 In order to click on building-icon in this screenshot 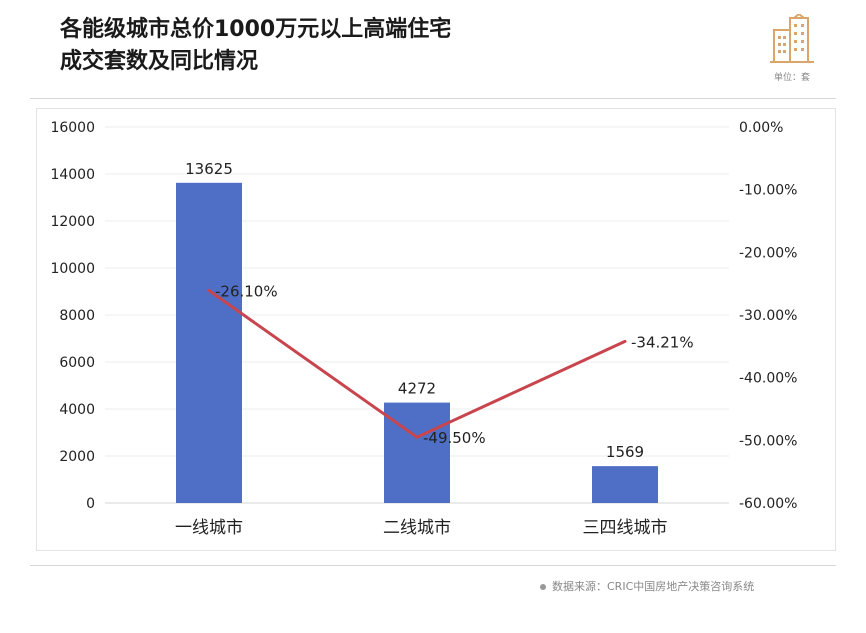, I will do `click(792, 37)`.